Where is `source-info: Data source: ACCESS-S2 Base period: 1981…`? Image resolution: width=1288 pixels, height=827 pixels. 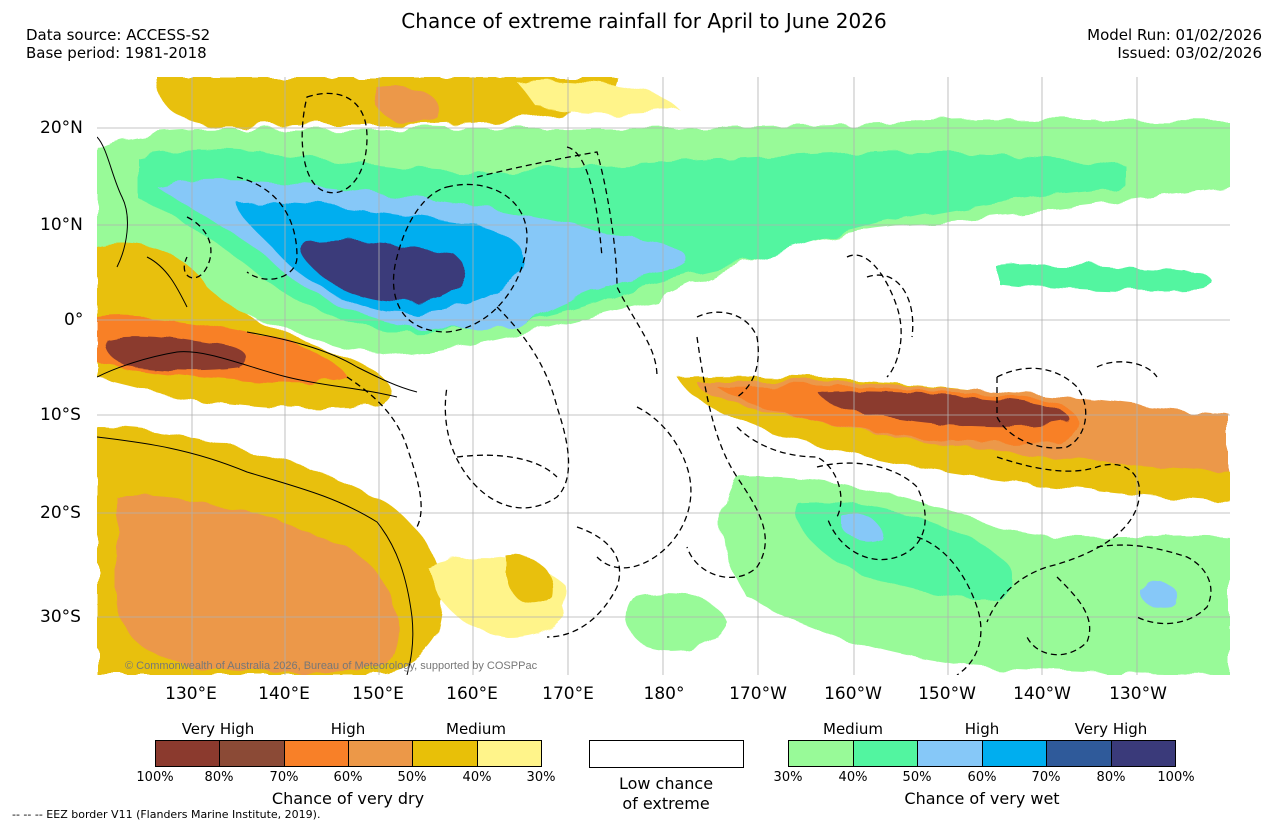 source-info: Data source: ACCESS-S2 Base period: 1981… is located at coordinates (118, 44).